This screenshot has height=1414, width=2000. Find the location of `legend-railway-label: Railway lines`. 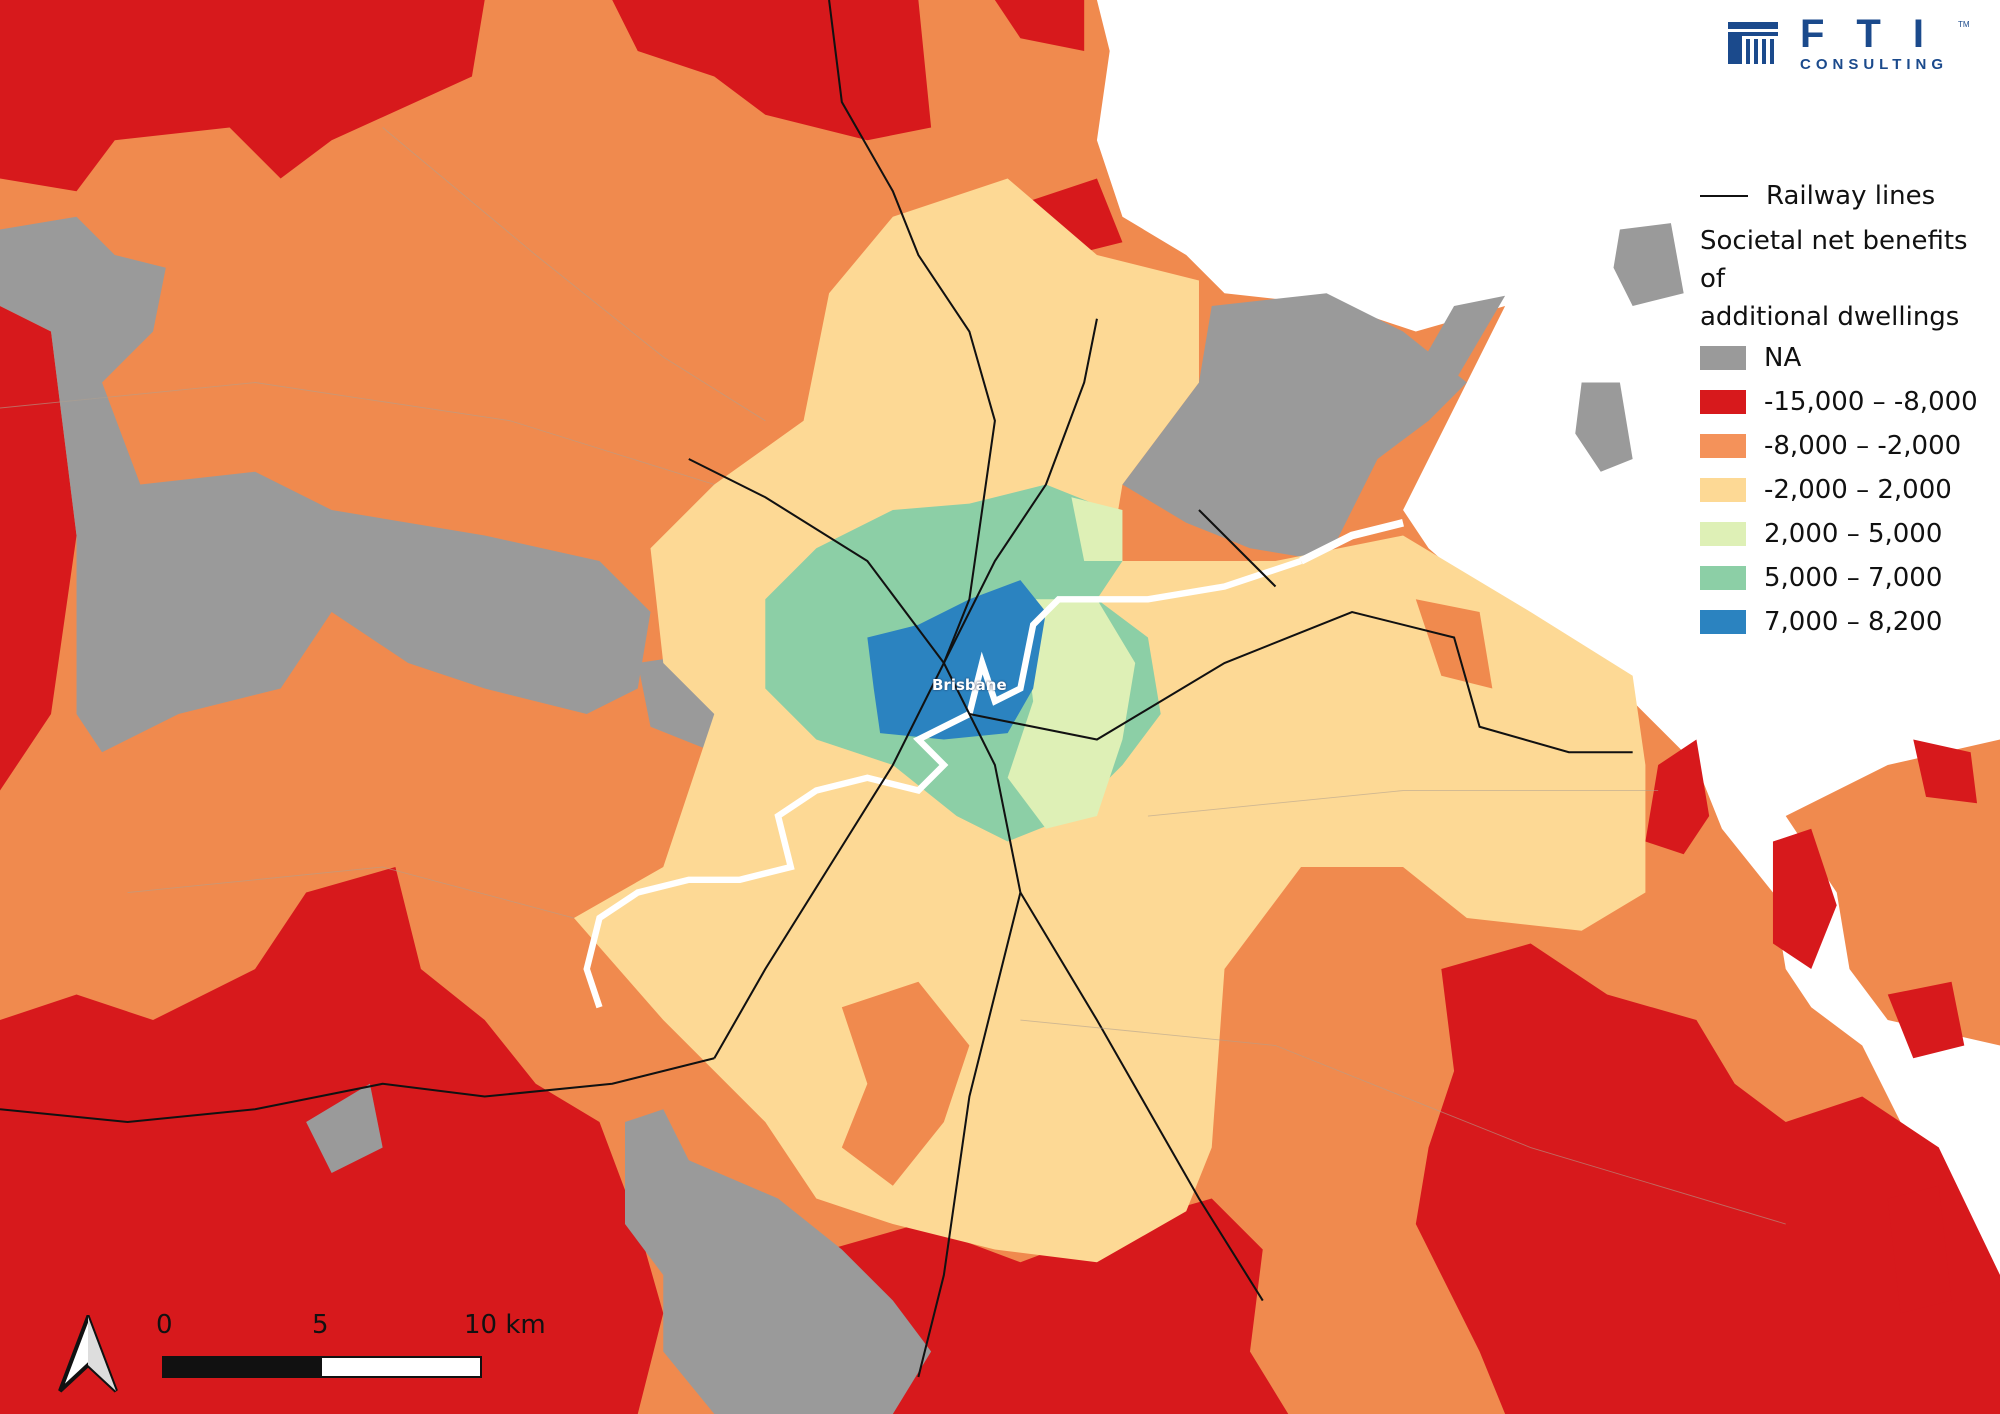

legend-railway-label: Railway lines is located at coordinates (1851, 196).